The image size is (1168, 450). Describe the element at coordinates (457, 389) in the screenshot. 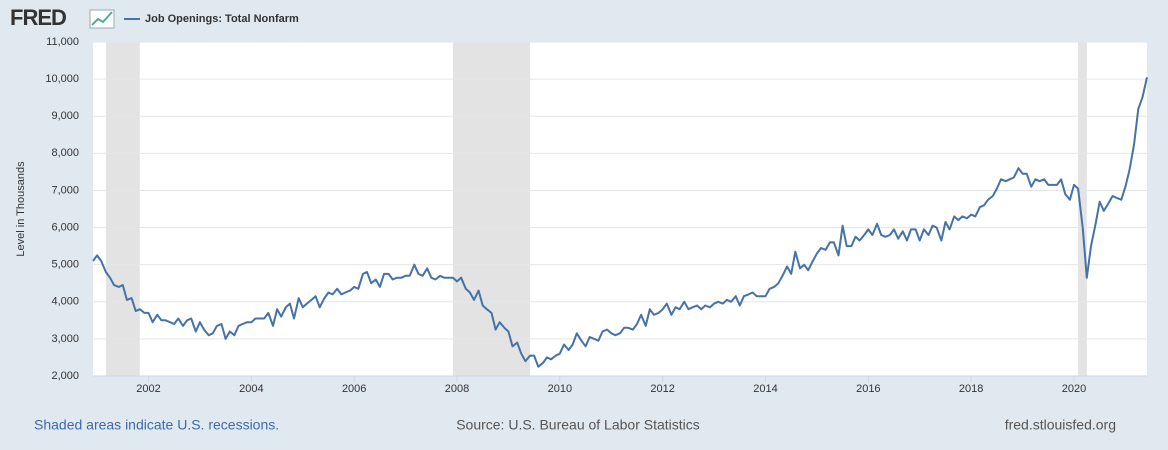

I see `x-tick-label: 2008` at that location.